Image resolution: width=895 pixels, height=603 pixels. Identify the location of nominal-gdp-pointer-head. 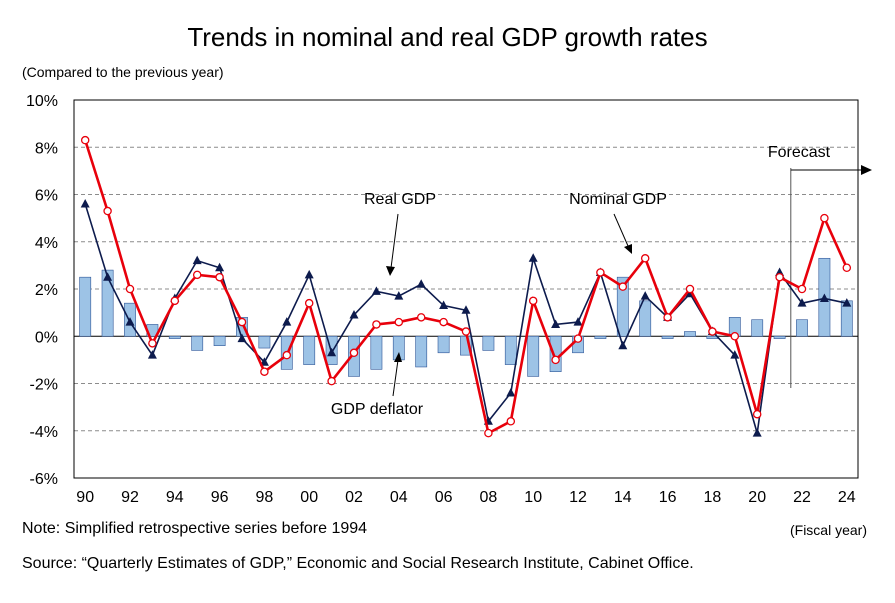
(628, 249).